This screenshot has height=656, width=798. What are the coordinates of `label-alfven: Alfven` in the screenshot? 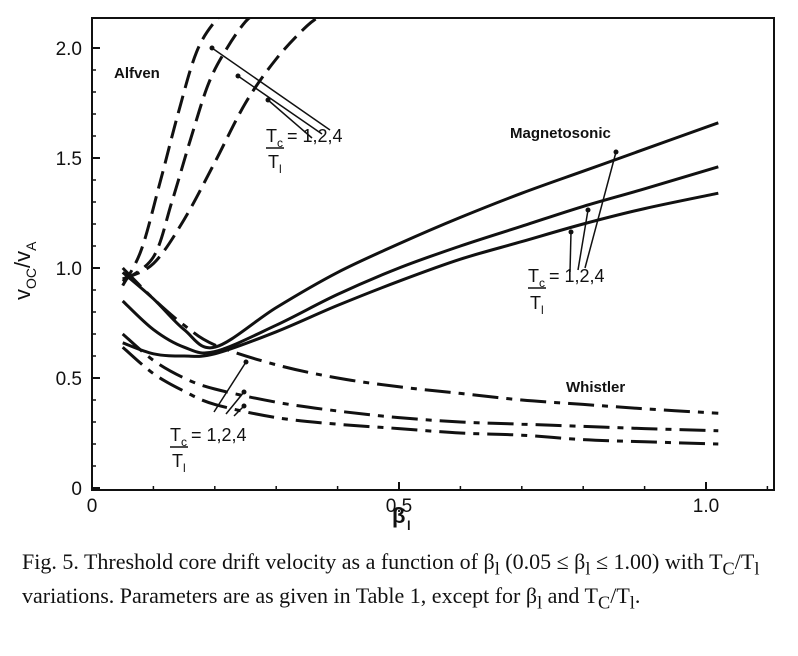 It's located at (137, 73).